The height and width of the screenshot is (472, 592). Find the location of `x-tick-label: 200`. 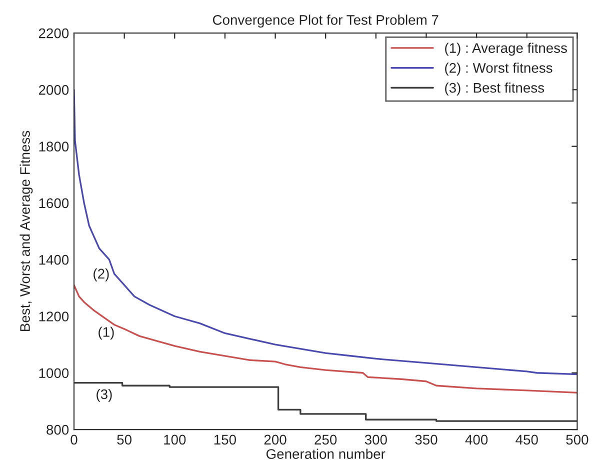

x-tick-label: 200 is located at coordinates (275, 439).